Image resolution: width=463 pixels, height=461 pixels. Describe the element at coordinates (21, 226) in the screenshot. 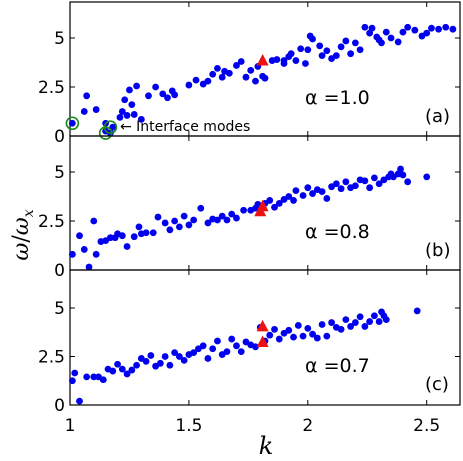

I see `y-axis-label-subsymbol: ω` at that location.